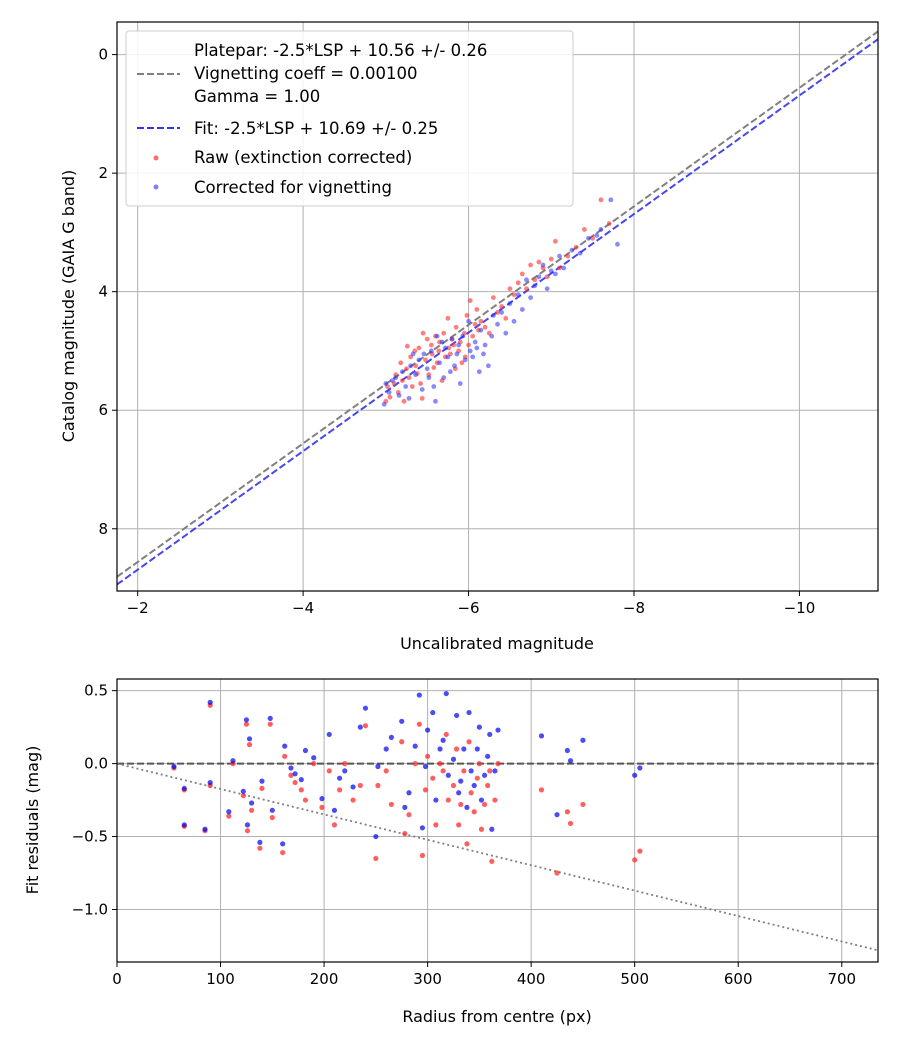 The image size is (900, 1050). What do you see at coordinates (68, 306) in the screenshot?
I see `calibration-y-axis-label: Catalog magnitude (GAIA G band)` at bounding box center [68, 306].